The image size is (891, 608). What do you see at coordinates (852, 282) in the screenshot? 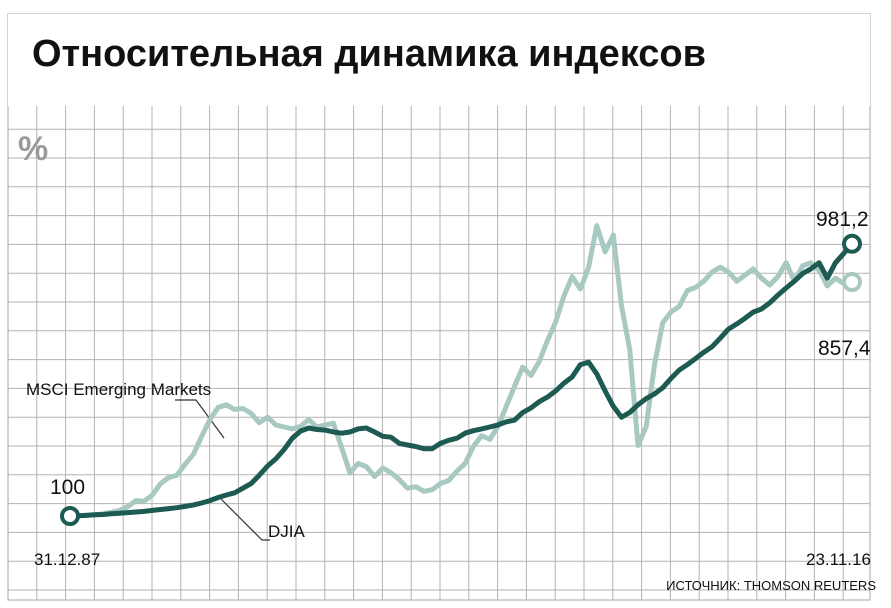
I see `end-marker-msci` at bounding box center [852, 282].